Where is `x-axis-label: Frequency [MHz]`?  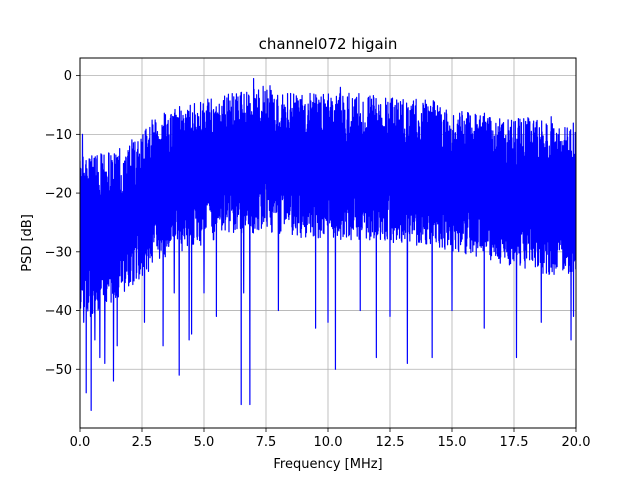
x-axis-label: Frequency [MHz] is located at coordinates (327, 464).